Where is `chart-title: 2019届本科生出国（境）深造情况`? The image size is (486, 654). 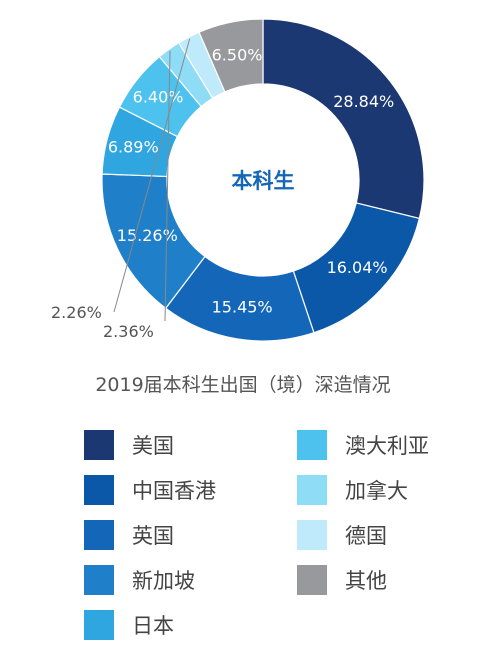
chart-title: 2019届本科生出国（境）深造情况 is located at coordinates (243, 385).